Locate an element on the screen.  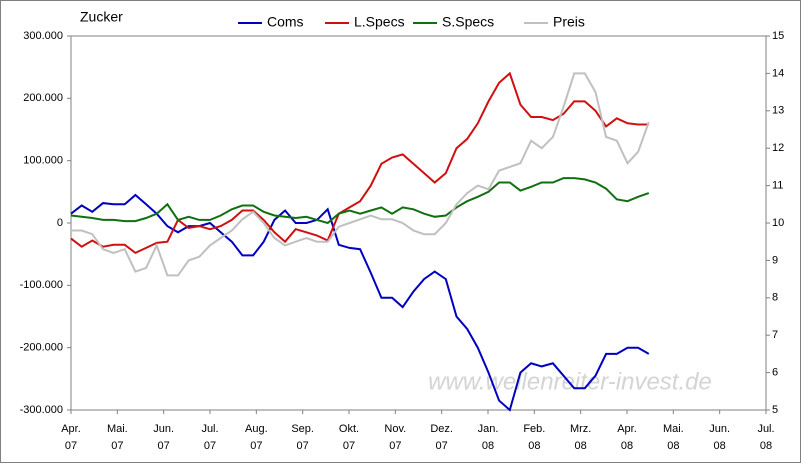
y-tick-label: 100.000 is located at coordinates (43, 161).